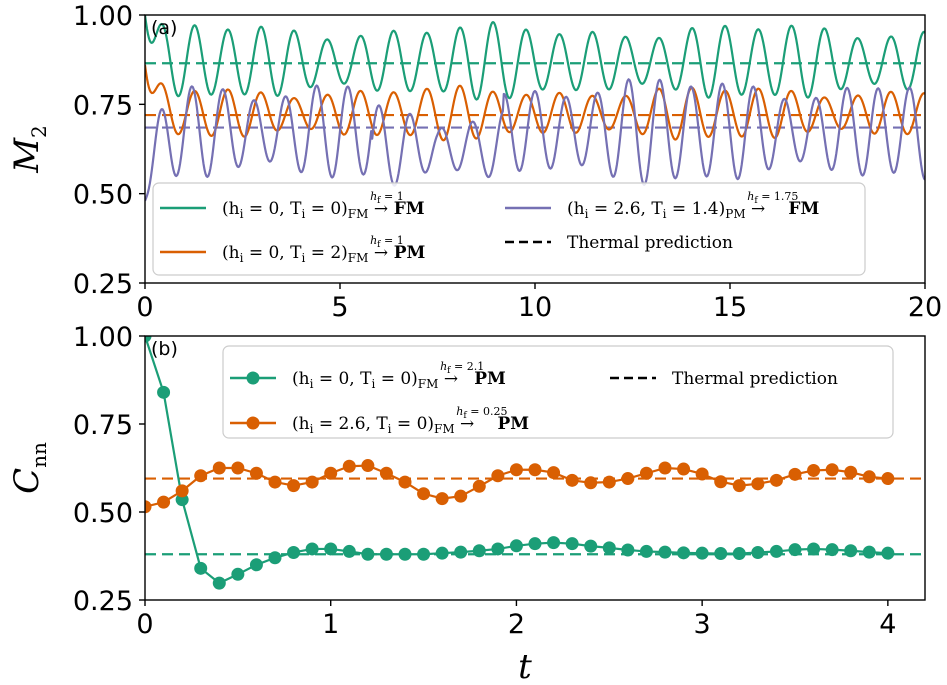  Describe the element at coordinates (330, 624) in the screenshot. I see `x-tick-label: 1` at that location.